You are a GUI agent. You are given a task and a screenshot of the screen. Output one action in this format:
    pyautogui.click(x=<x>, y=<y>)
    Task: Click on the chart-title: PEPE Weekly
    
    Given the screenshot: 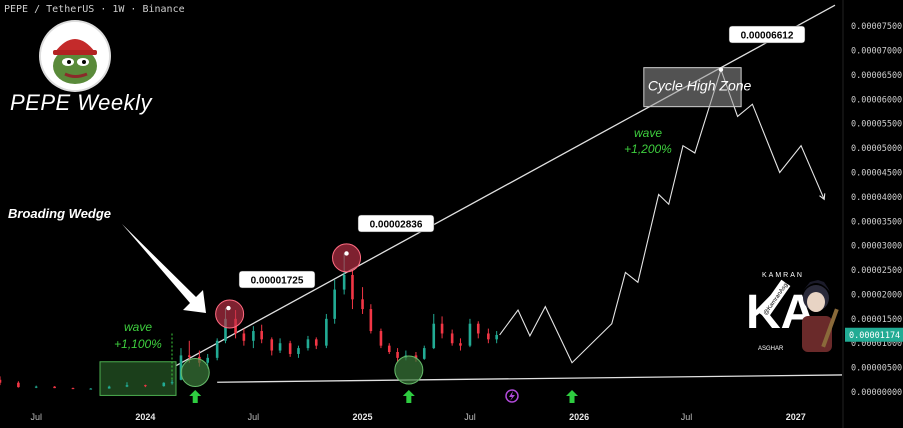 What is the action you would take?
    pyautogui.click(x=81, y=102)
    